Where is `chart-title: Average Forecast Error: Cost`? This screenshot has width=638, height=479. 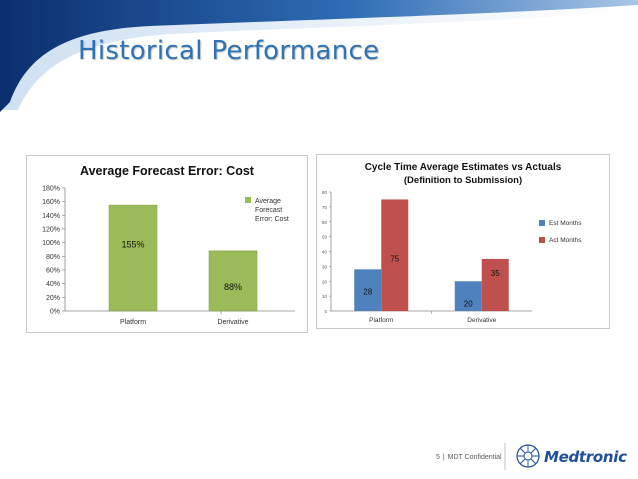 chart-title: Average Forecast Error: Cost is located at coordinates (167, 171).